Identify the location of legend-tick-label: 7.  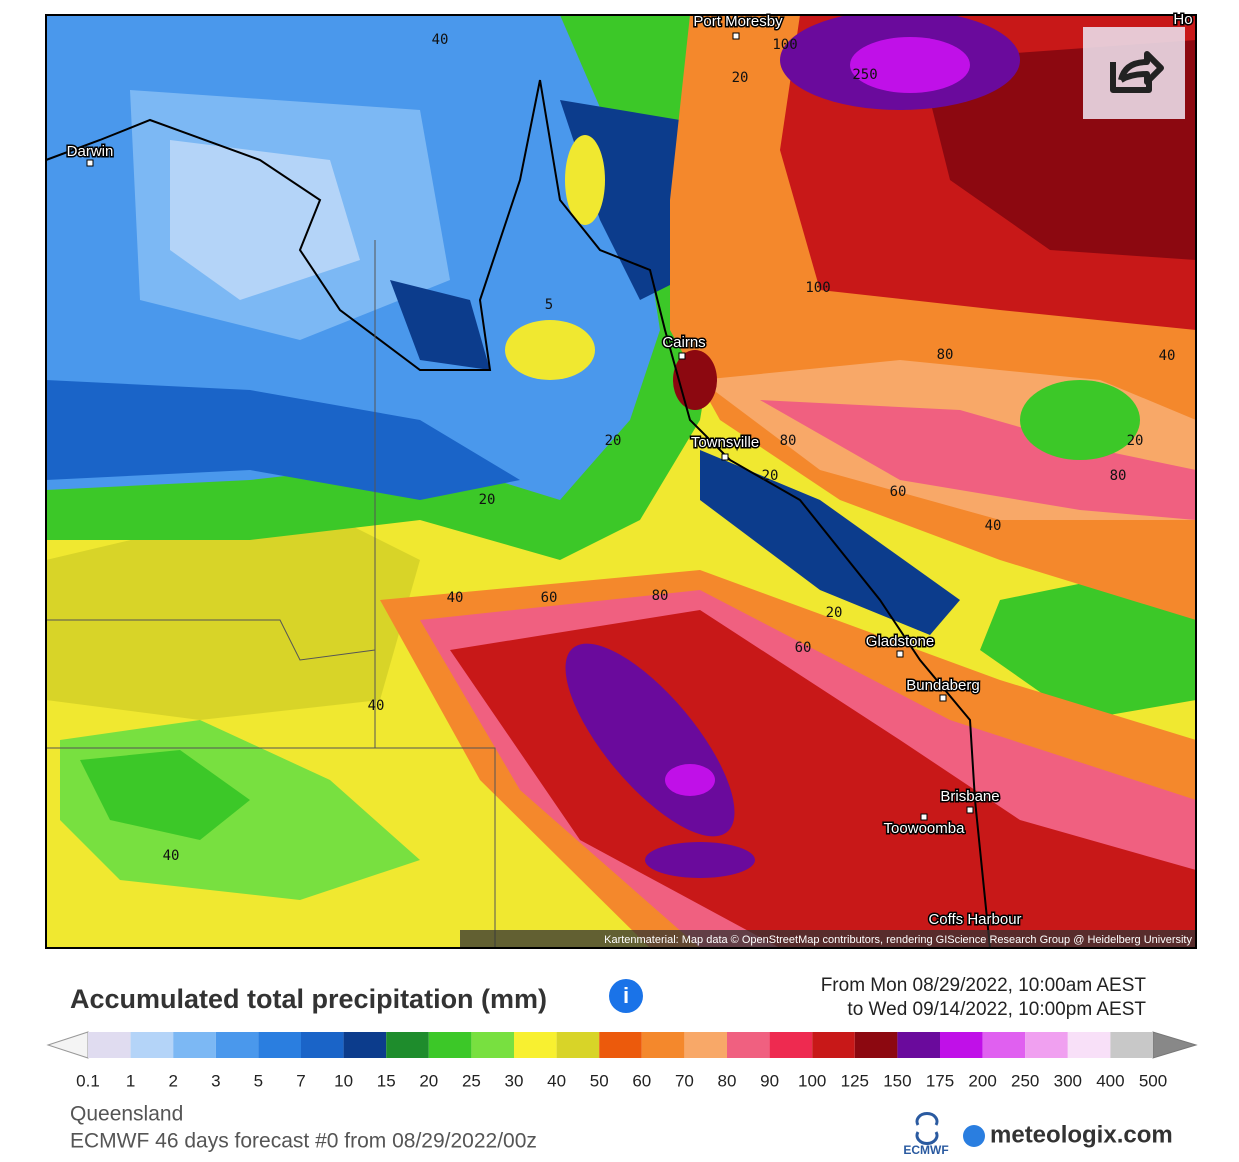
(300, 1080).